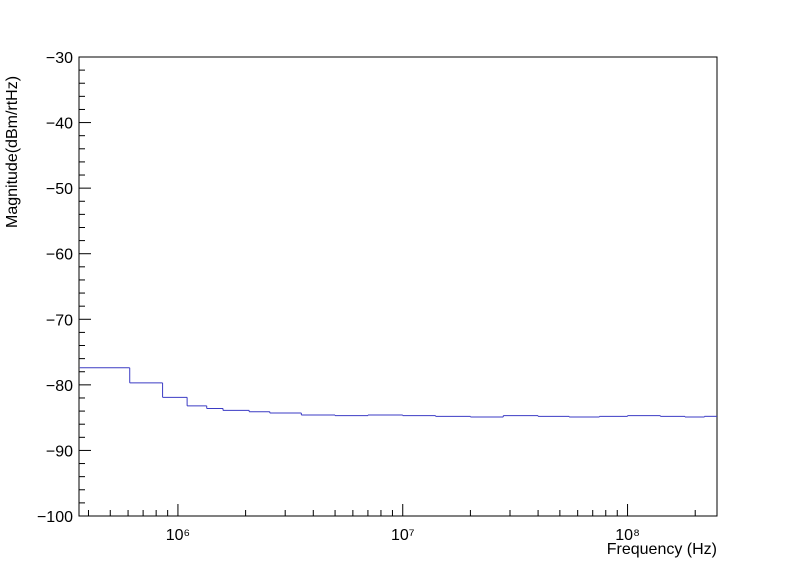  Describe the element at coordinates (59, 255) in the screenshot. I see `y-tick-label: −60` at that location.